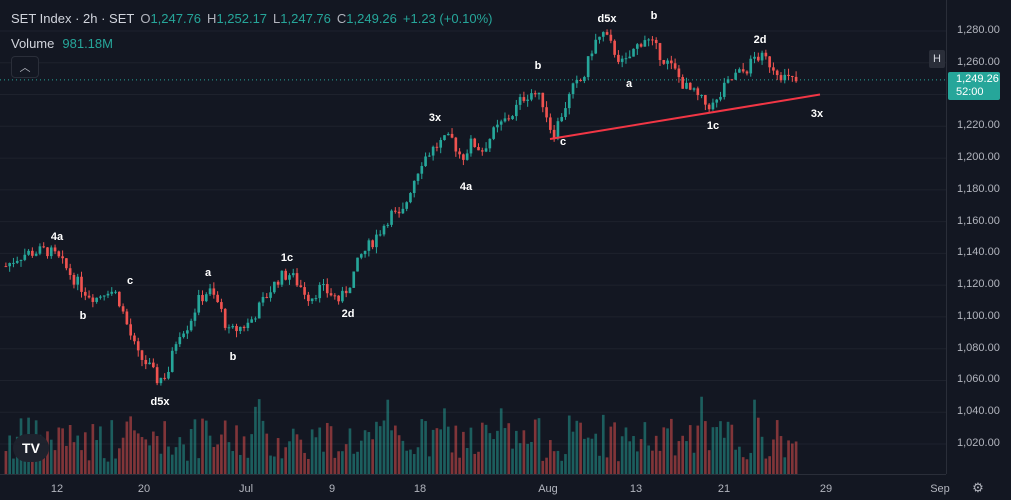 The height and width of the screenshot is (500, 1011). What do you see at coordinates (57, 489) in the screenshot?
I see `time-tick: 12` at bounding box center [57, 489].